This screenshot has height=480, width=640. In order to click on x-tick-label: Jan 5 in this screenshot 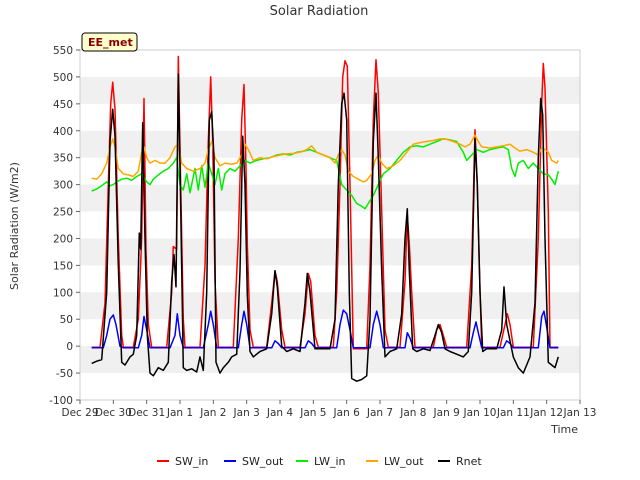, I will do `click(312, 413)`.